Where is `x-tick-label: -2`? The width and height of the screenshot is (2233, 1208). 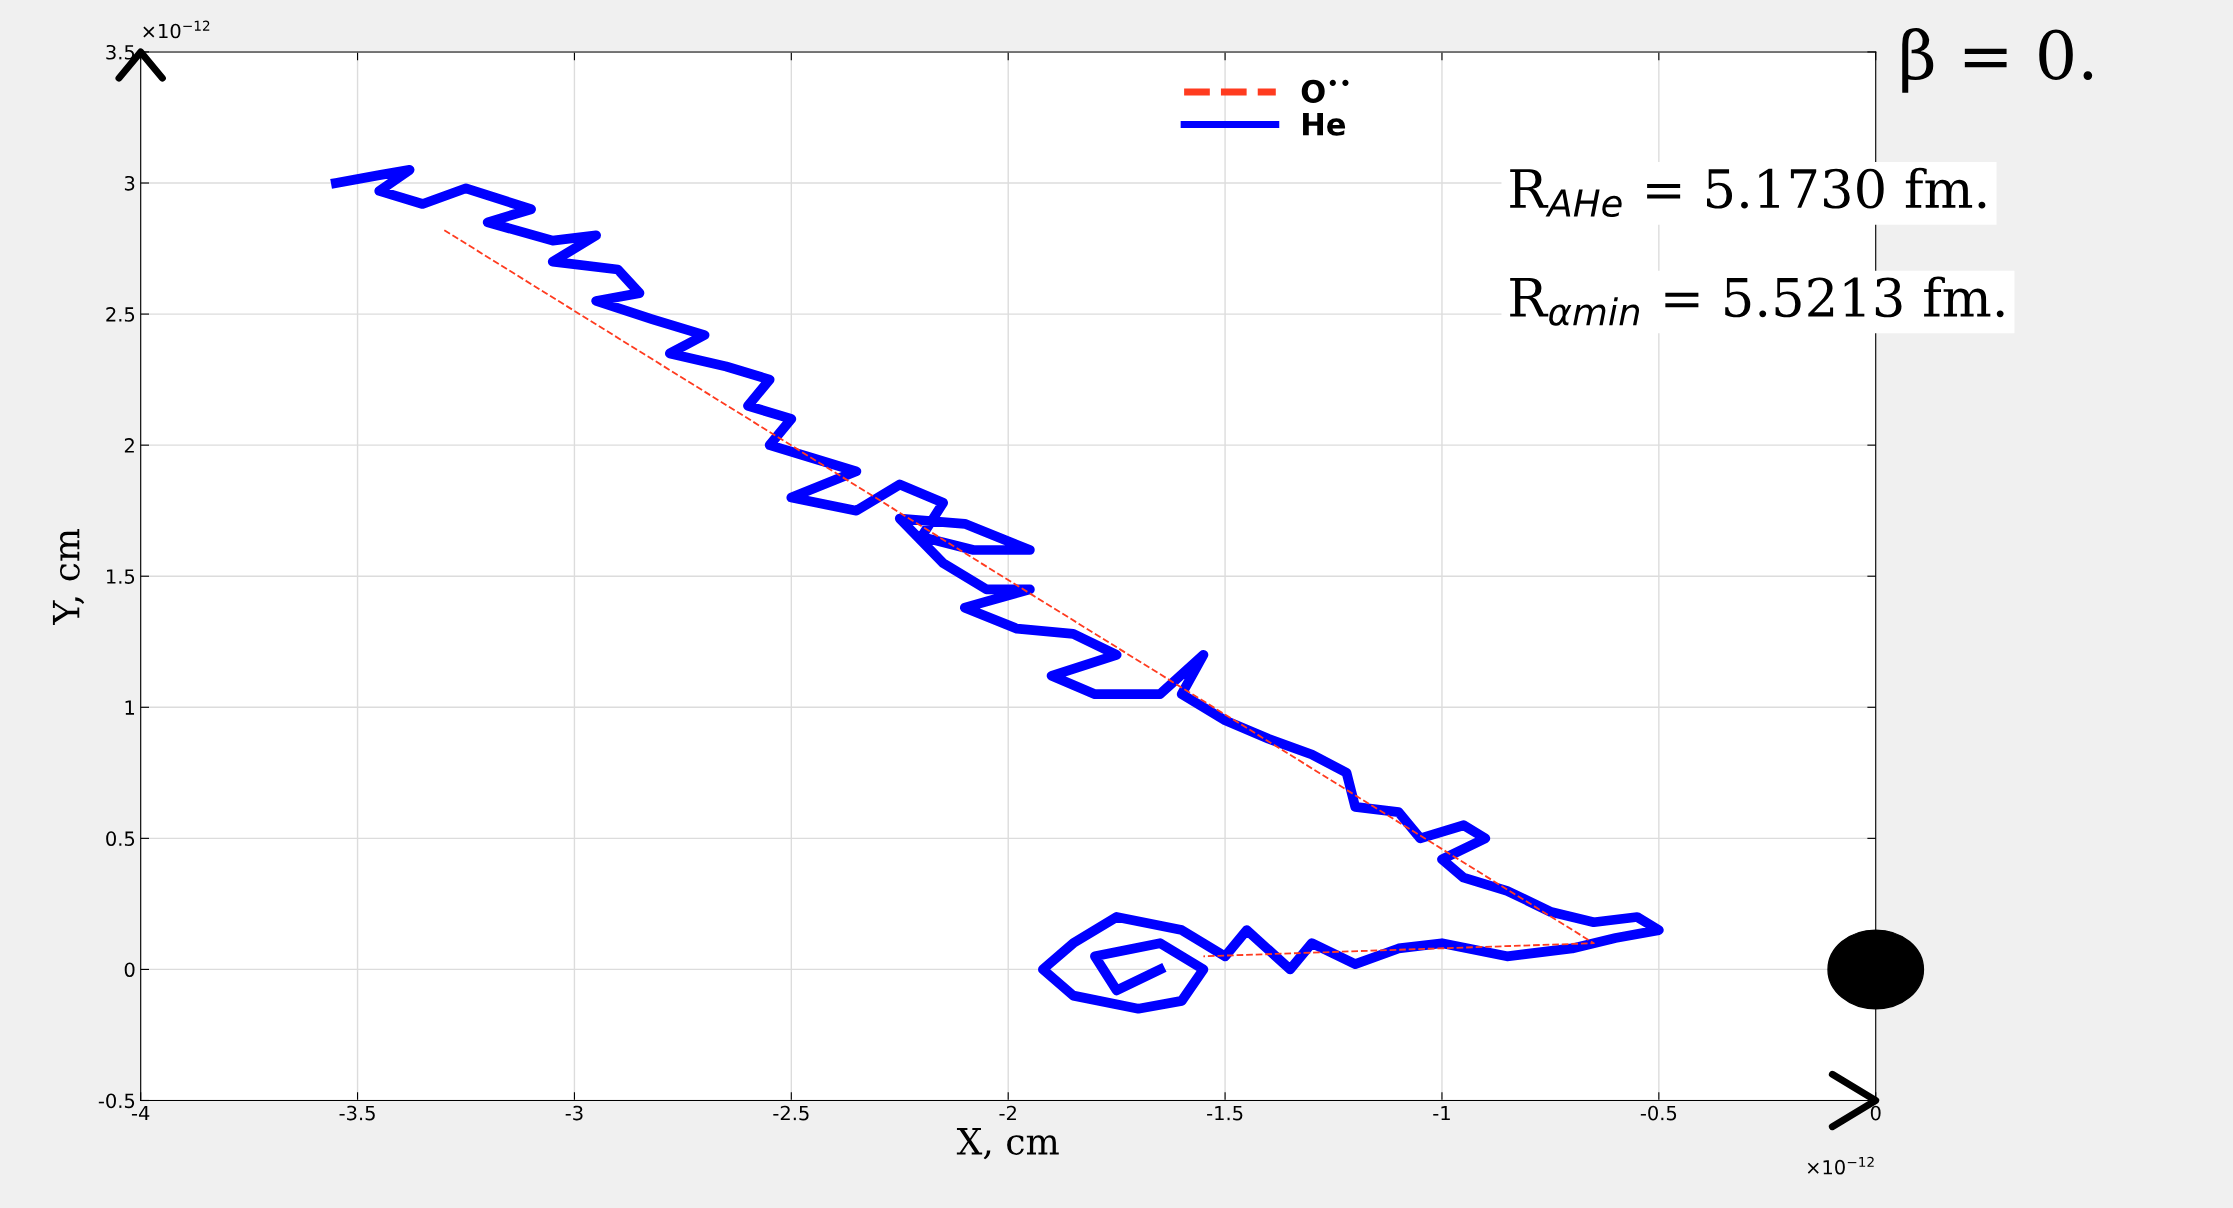
x-tick-label: -2 is located at coordinates (1007, 1113).